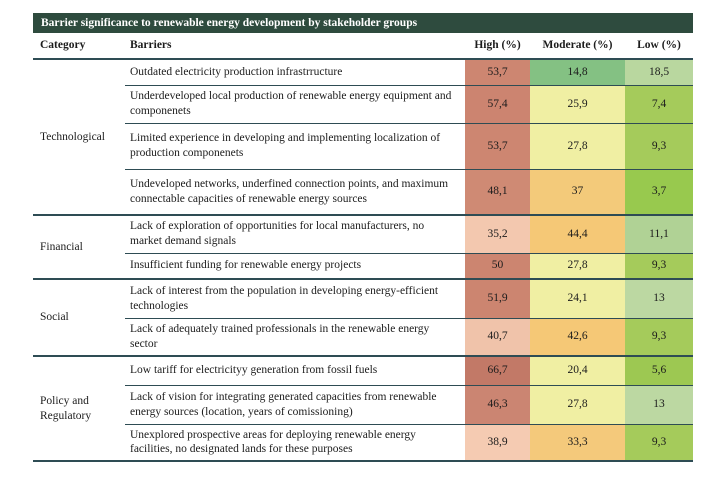 This screenshot has width=701, height=481. I want to click on moderate-cell: 42,6, so click(577, 336).